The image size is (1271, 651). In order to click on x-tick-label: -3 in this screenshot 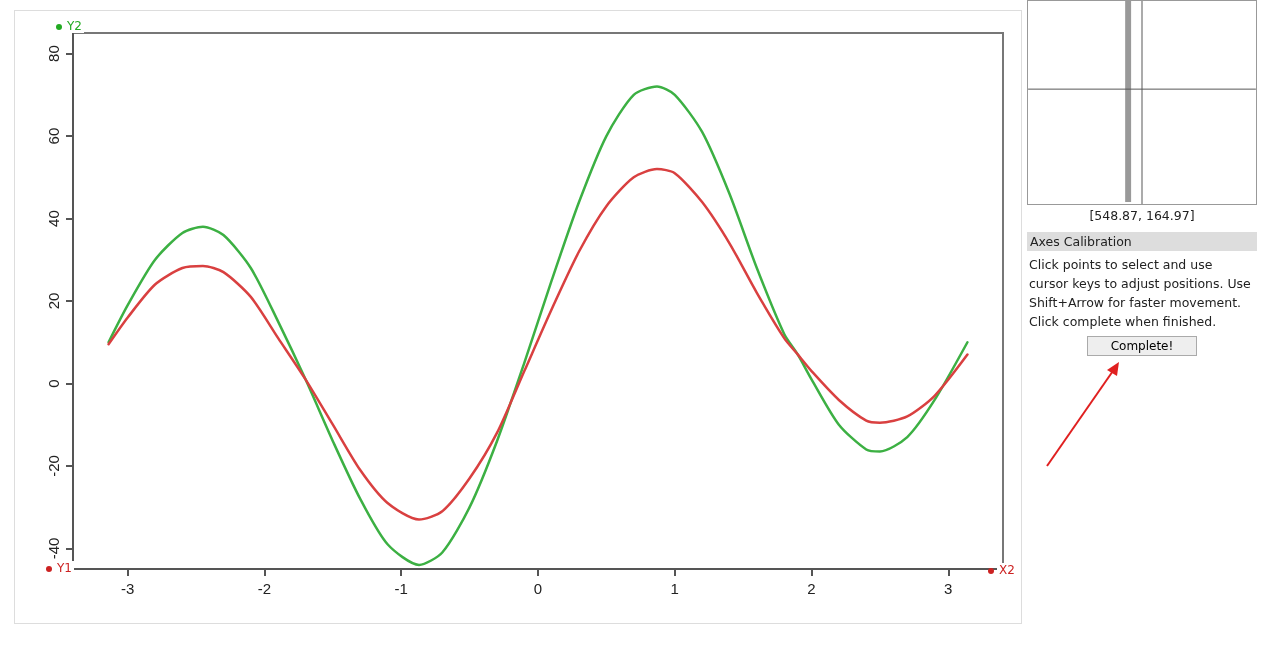, I will do `click(128, 588)`.